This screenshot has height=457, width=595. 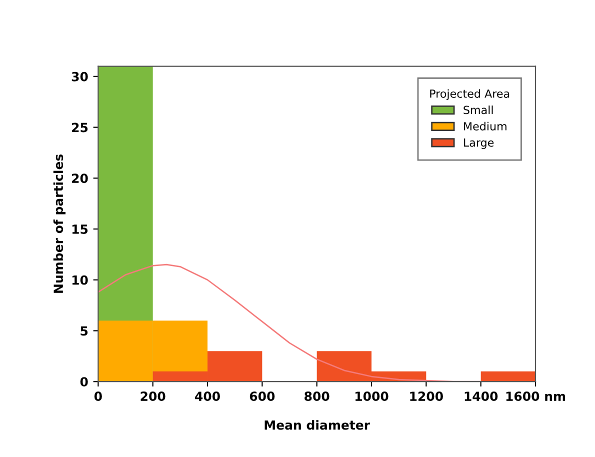 What do you see at coordinates (80, 179) in the screenshot?
I see `y-tick-label: 20` at bounding box center [80, 179].